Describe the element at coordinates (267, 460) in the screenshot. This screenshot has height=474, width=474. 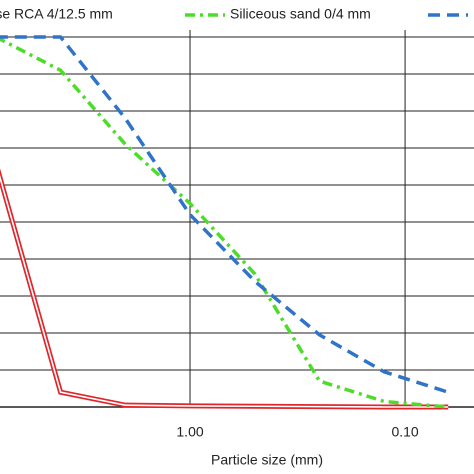
I see `x-axis-label: Particle size (mm)` at that location.